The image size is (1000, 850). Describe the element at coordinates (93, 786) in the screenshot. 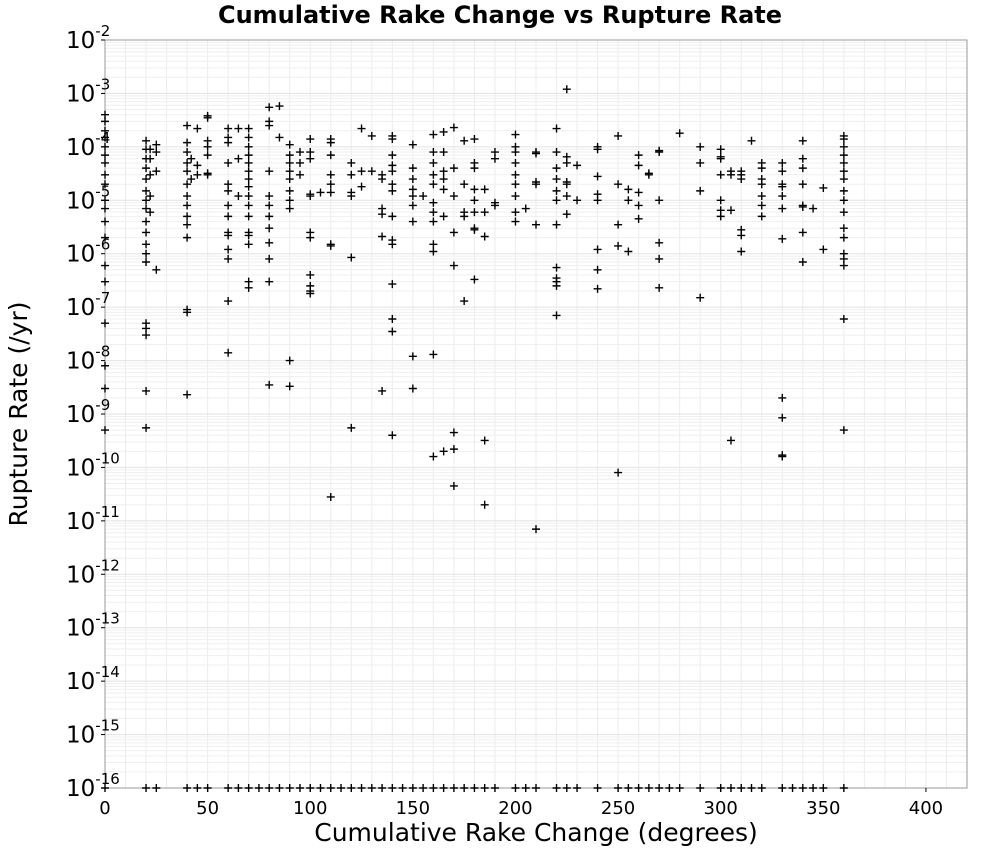

I see `y-tick-label: 10⁻¹⁶` at that location.